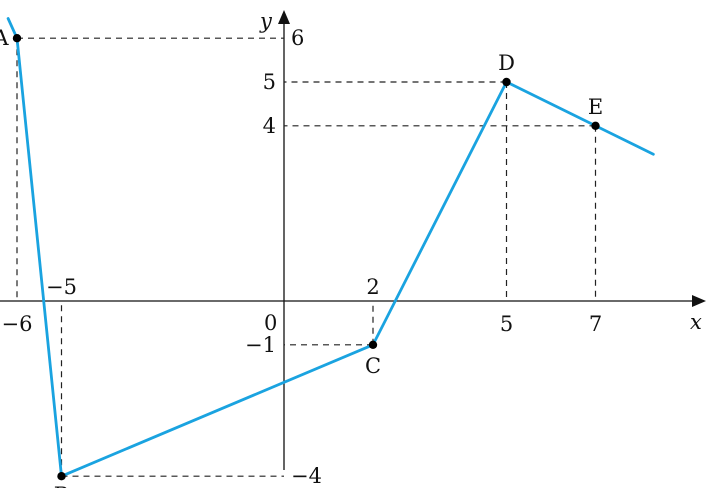 The image size is (707, 488). What do you see at coordinates (17, 38) in the screenshot?
I see `point-a` at bounding box center [17, 38].